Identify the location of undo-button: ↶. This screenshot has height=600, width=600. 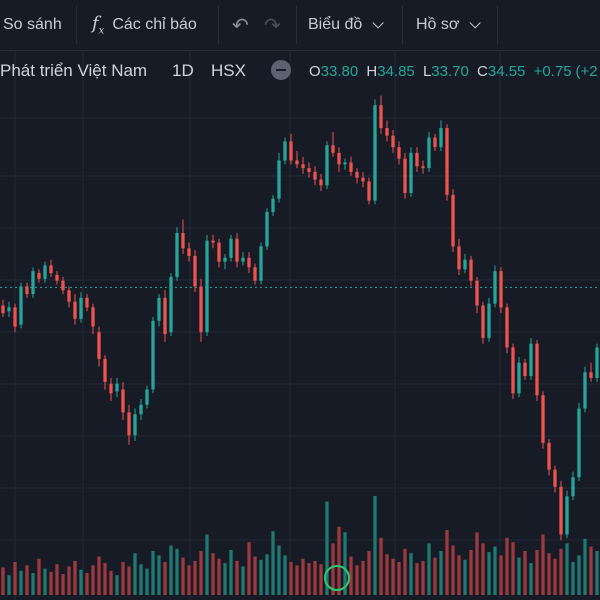
(240, 25).